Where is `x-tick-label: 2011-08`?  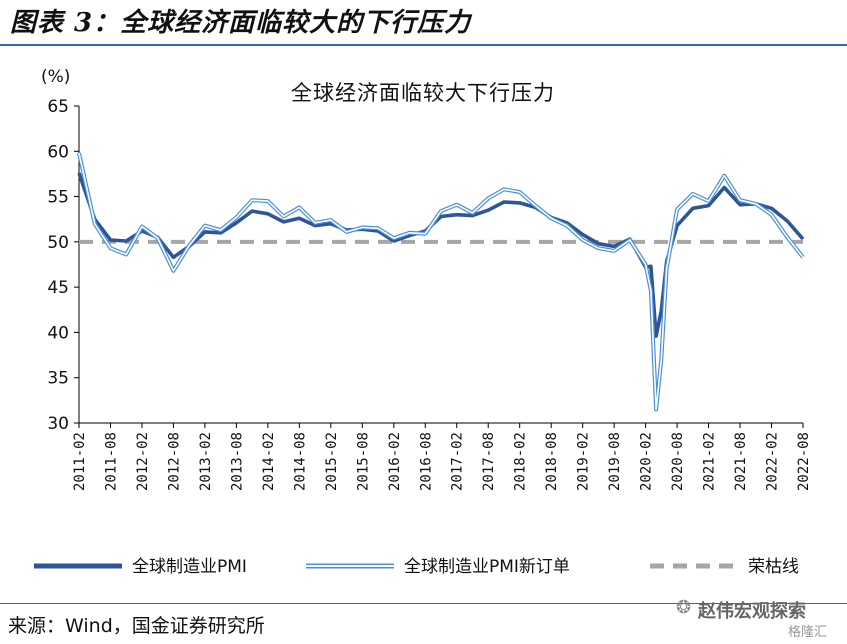
x-tick-label: 2011-08 is located at coordinates (111, 461).